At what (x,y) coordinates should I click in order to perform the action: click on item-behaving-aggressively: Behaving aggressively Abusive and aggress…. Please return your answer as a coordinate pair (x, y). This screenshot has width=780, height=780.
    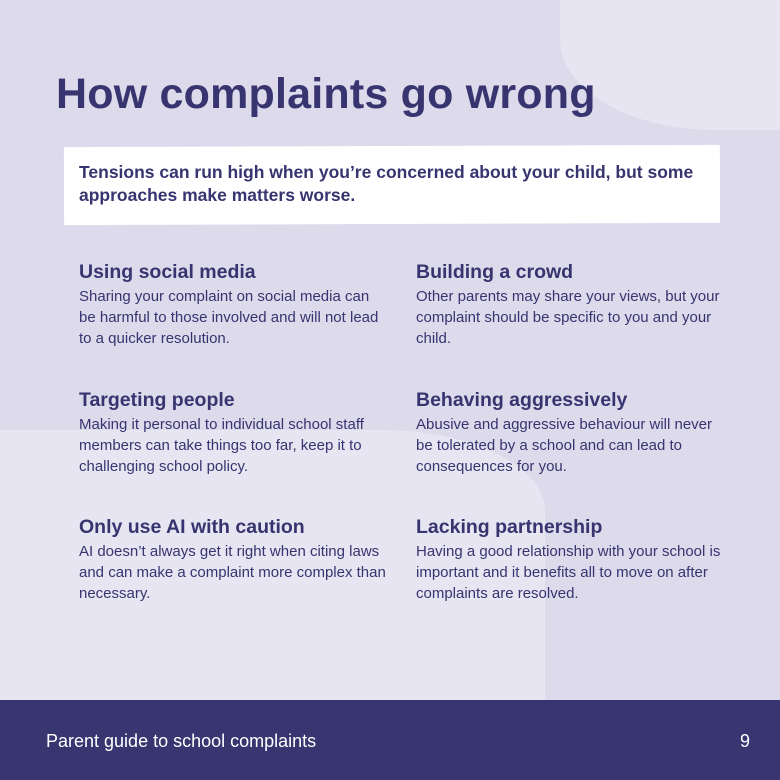
    Looking at the image, I should click on (571, 432).